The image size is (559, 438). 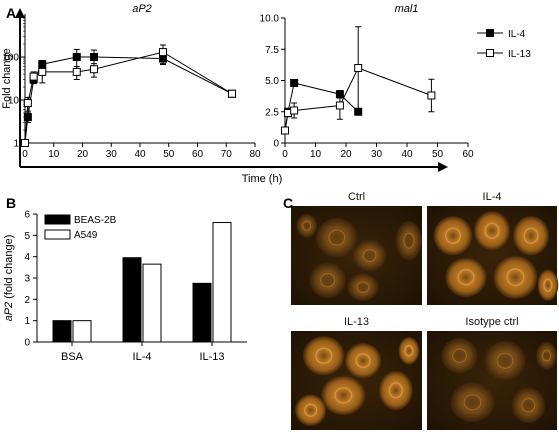 What do you see at coordinates (72, 357) in the screenshot?
I see `bar-category-label: BSA` at bounding box center [72, 357].